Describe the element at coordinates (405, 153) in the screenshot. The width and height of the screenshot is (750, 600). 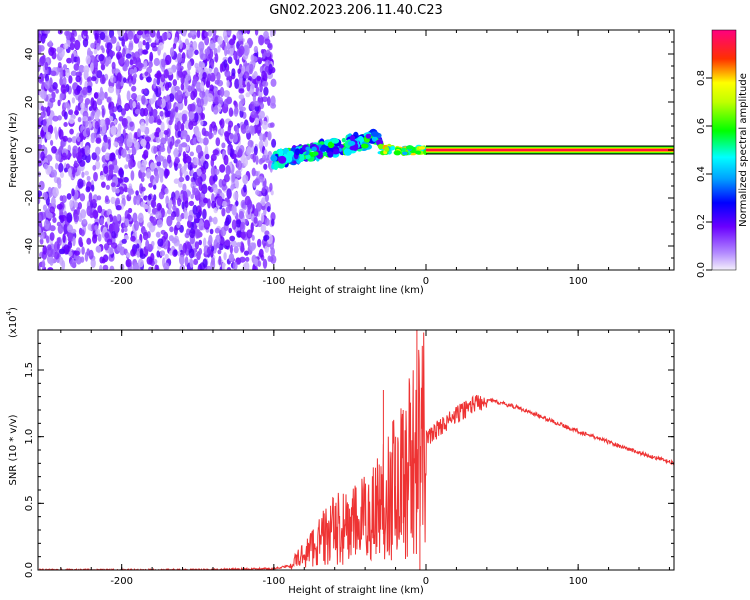
I see `tone-cell` at that location.